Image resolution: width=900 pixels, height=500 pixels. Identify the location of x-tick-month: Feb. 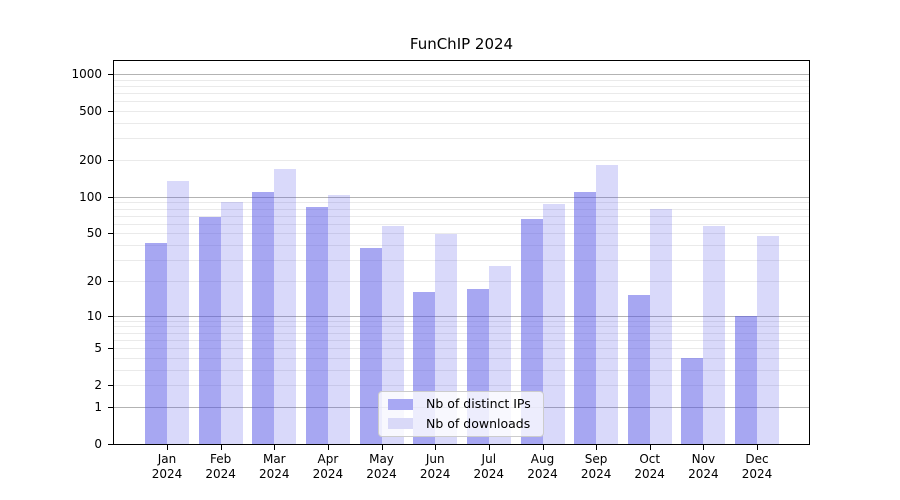
(220, 459).